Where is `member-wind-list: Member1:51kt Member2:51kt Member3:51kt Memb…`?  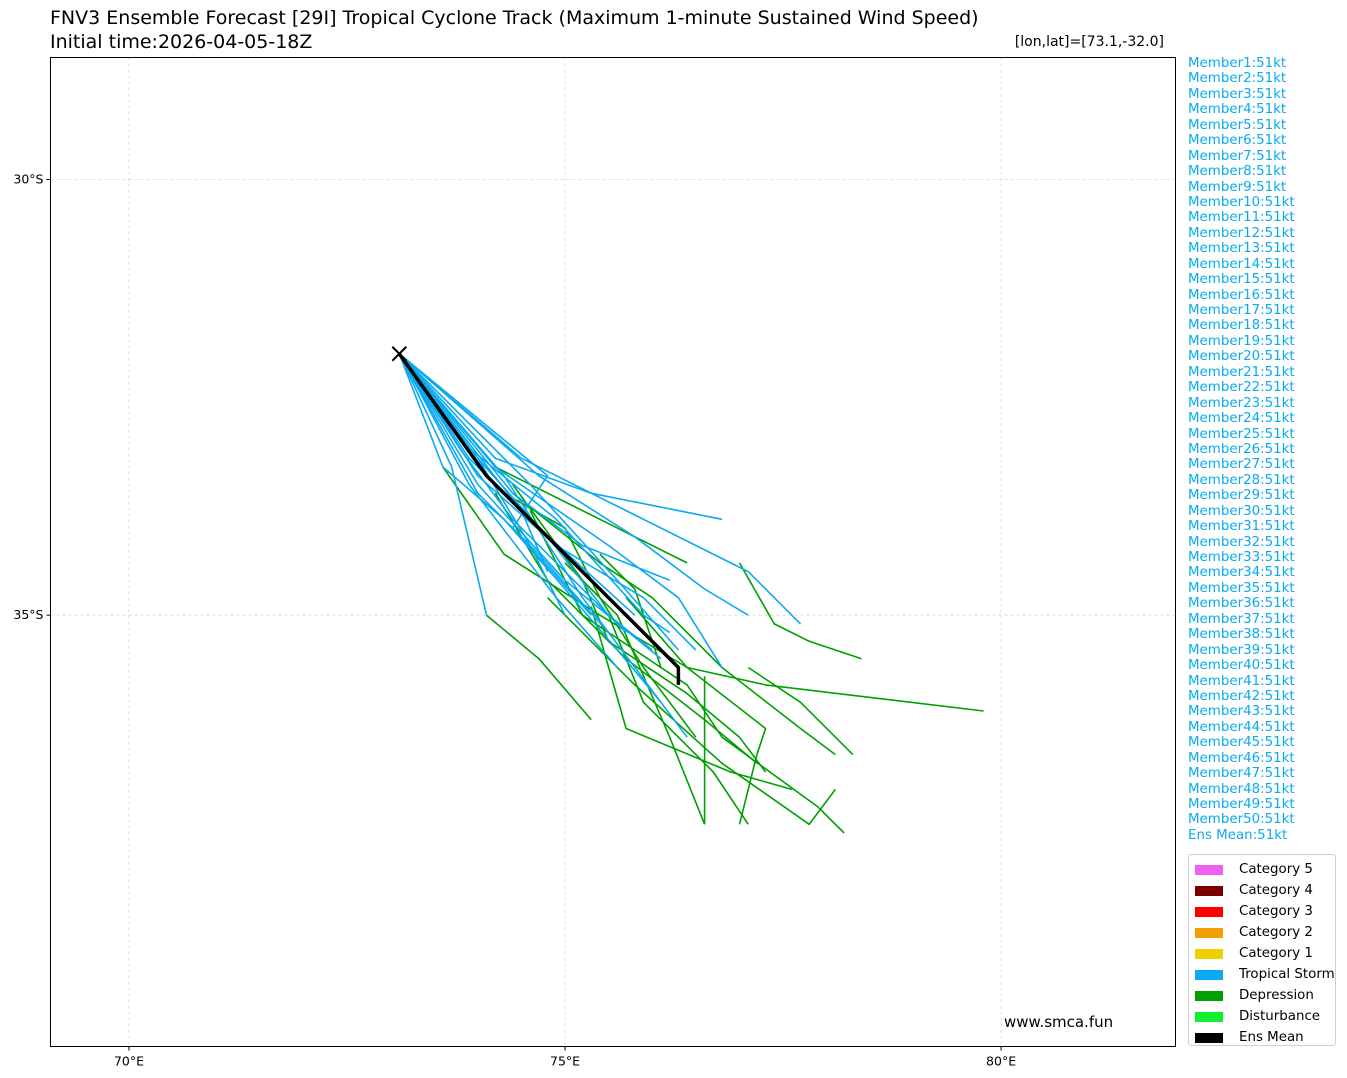
member-wind-list: Member1:51kt Member2:51kt Member3:51kt Memb… is located at coordinates (1241, 449).